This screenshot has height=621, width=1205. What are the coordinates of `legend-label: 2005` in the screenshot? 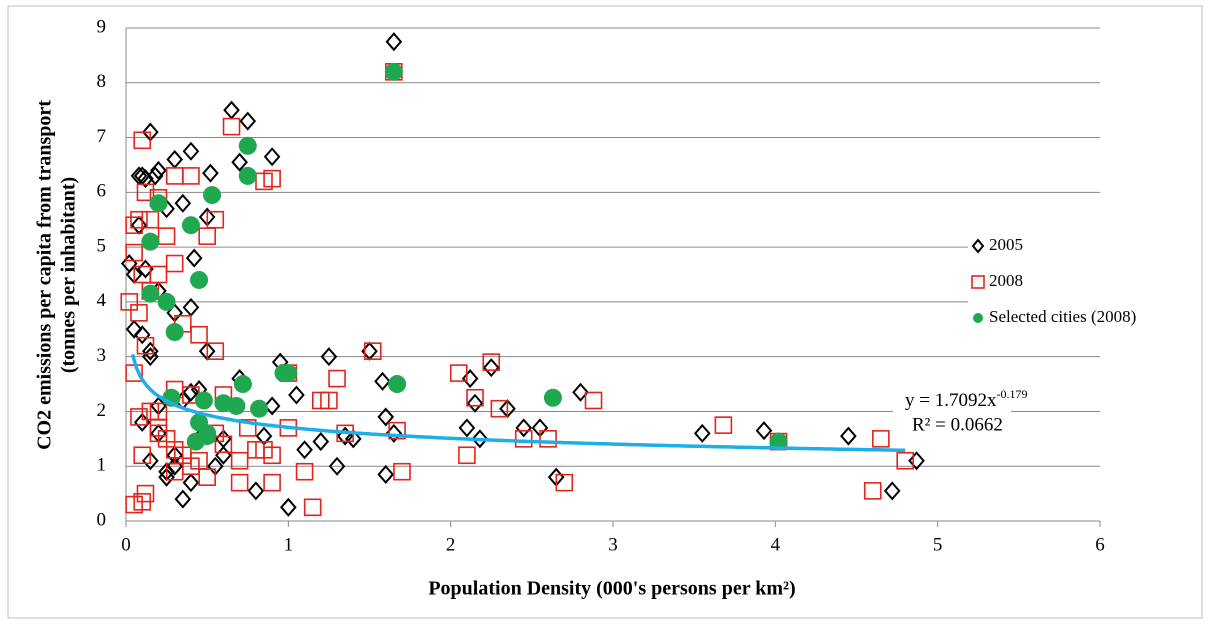 It's located at (1006, 244).